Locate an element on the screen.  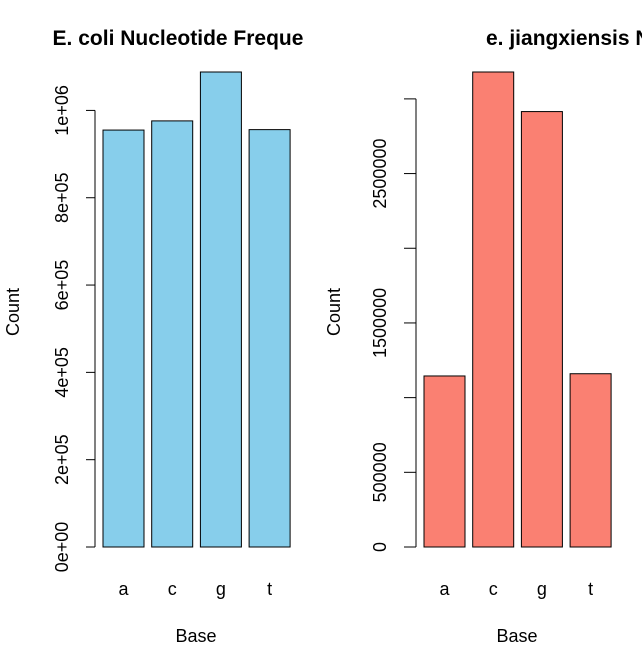
jiangxiensis-y-tick-label: 0 is located at coordinates (380, 547).